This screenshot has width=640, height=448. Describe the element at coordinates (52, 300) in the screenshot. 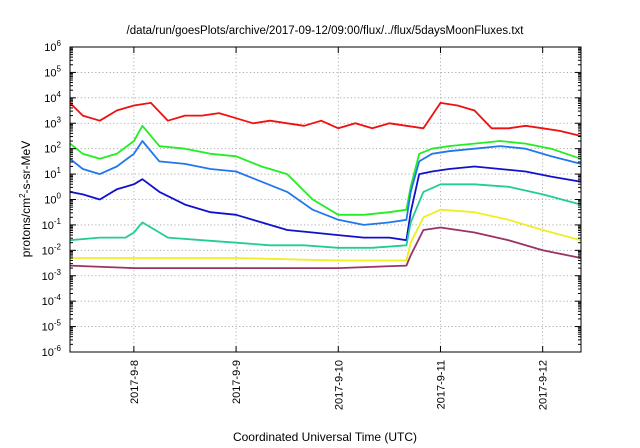

I see `y-tick-label: 10⁻⁴` at that location.